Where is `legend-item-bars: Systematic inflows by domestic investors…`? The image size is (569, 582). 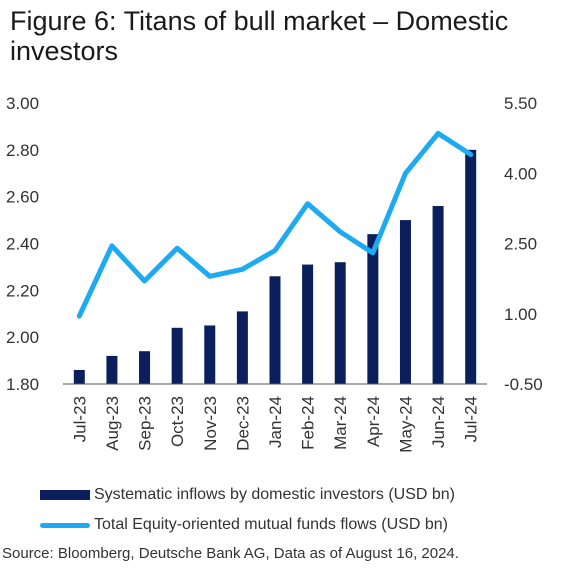 legend-item-bars: Systematic inflows by domestic investors… is located at coordinates (247, 495).